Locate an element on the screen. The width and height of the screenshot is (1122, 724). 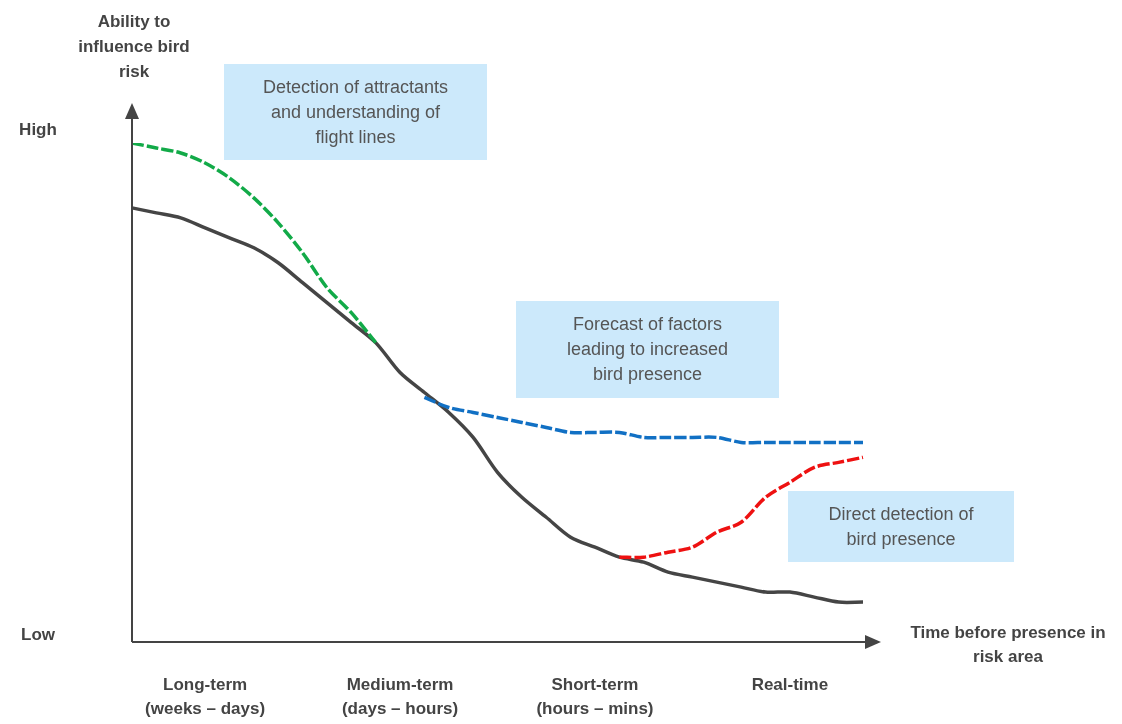
y-axis-title: Ability to influence bird risk is located at coordinates (134, 46).